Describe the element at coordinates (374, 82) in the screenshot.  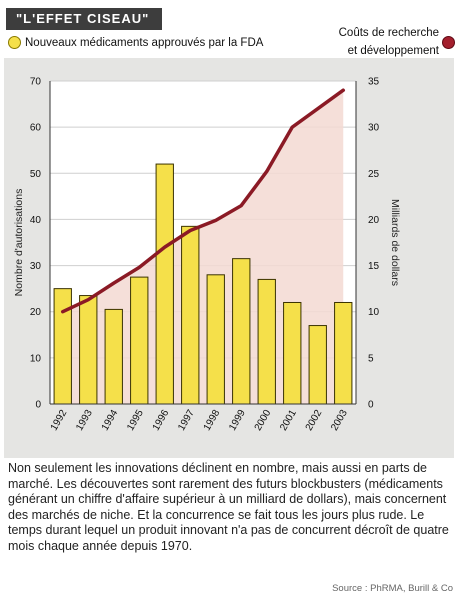
I see `right-tick-label: 35` at that location.